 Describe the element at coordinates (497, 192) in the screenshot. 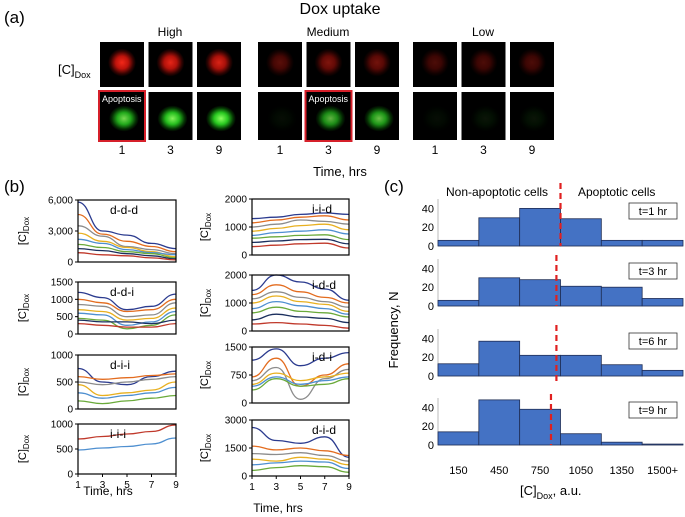

I see `non-apoptotic-label: Non-apoptotic cells` at that location.